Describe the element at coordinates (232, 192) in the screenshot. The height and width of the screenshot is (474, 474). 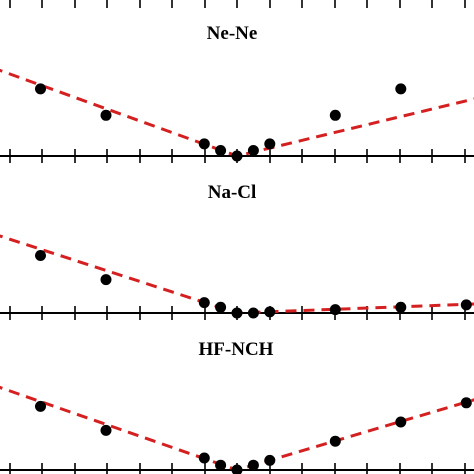
I see `panel-title-na-cl: Na-Cl` at that location.